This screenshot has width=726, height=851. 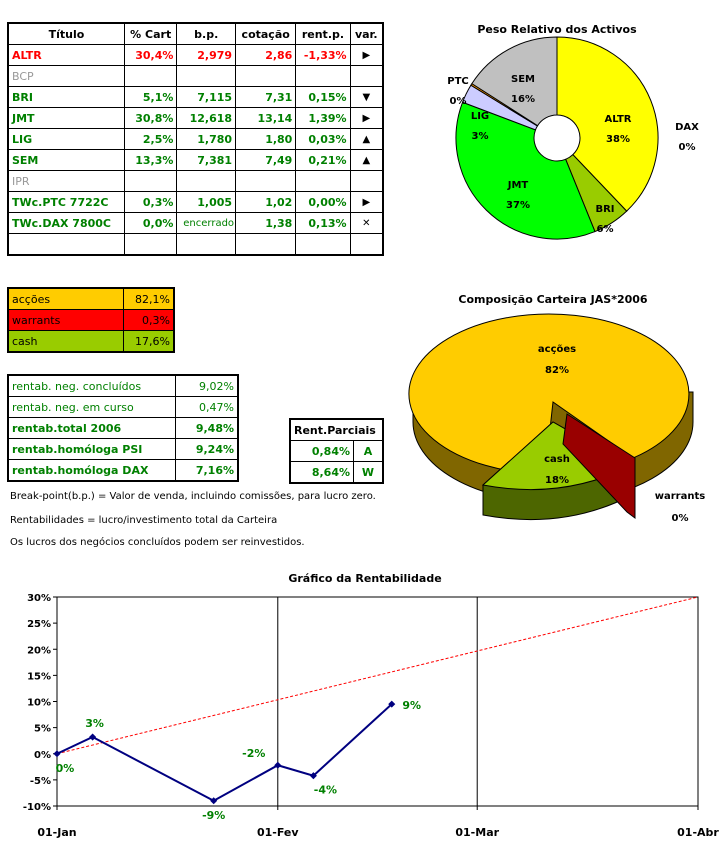 What do you see at coordinates (321, 472) in the screenshot?
I see `partials-value: 8,64%` at bounding box center [321, 472].